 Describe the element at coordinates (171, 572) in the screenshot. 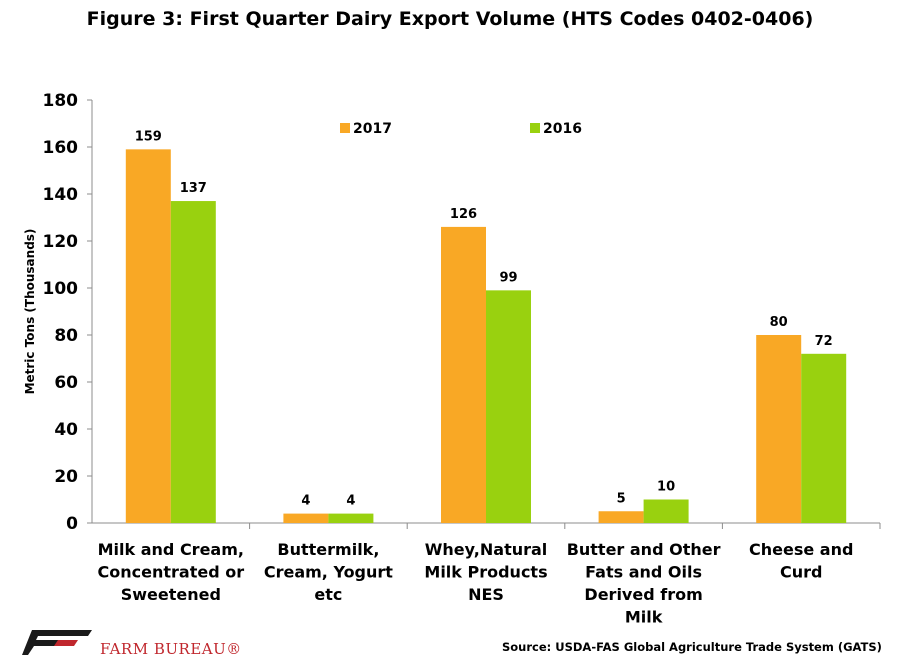

I see `category-label-0: Concentrated or` at that location.